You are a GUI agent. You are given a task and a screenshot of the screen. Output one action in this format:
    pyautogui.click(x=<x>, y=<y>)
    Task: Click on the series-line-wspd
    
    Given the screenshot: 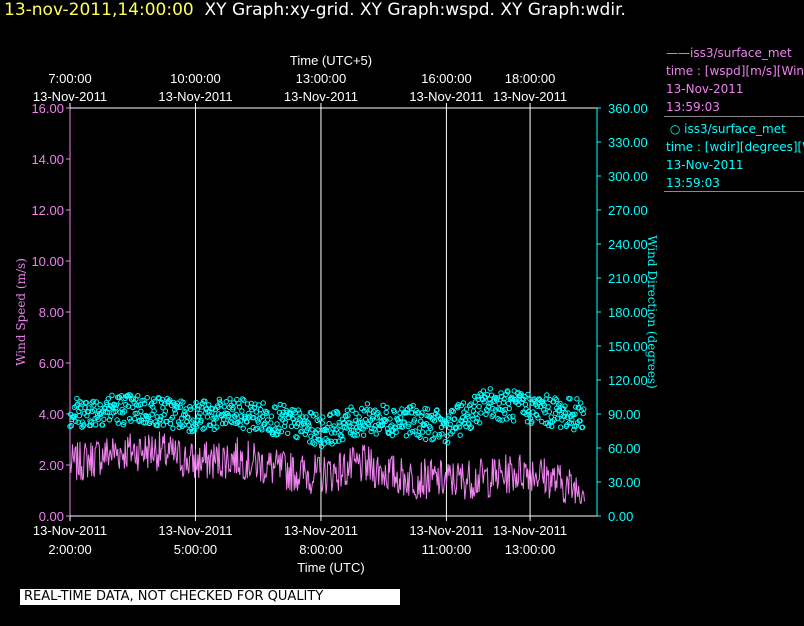 What is the action you would take?
    pyautogui.click(x=327, y=467)
    